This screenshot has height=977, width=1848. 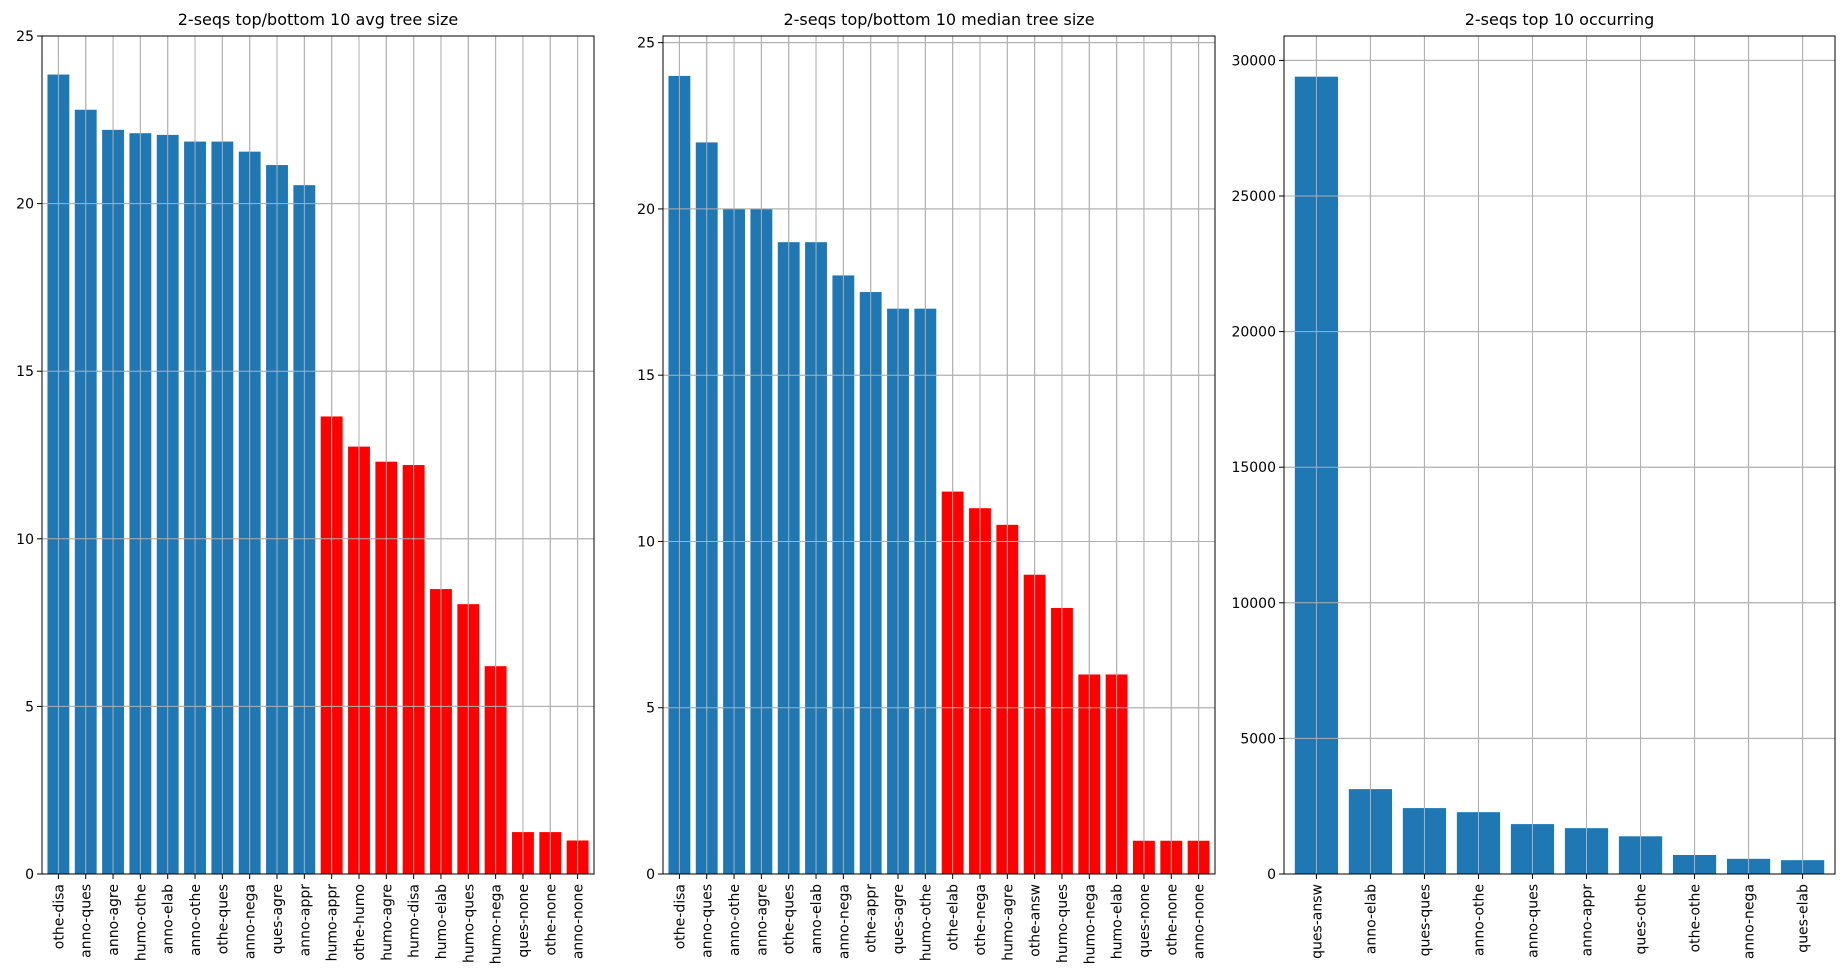 I want to click on y-tick-label: 30000, so click(x=1253, y=61).